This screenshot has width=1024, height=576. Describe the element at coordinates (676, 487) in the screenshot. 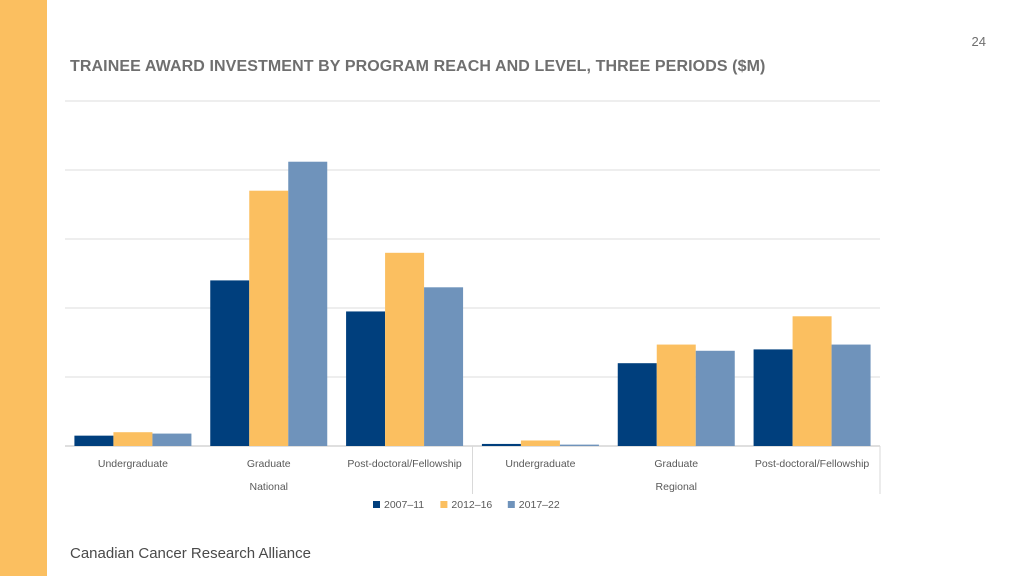

I see `group-label-regional: Regional` at that location.